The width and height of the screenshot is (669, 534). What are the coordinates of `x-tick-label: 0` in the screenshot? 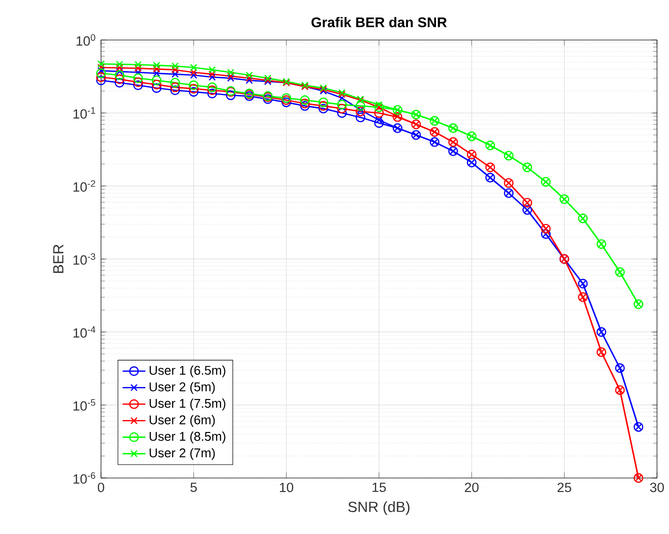 It's located at (101, 487).